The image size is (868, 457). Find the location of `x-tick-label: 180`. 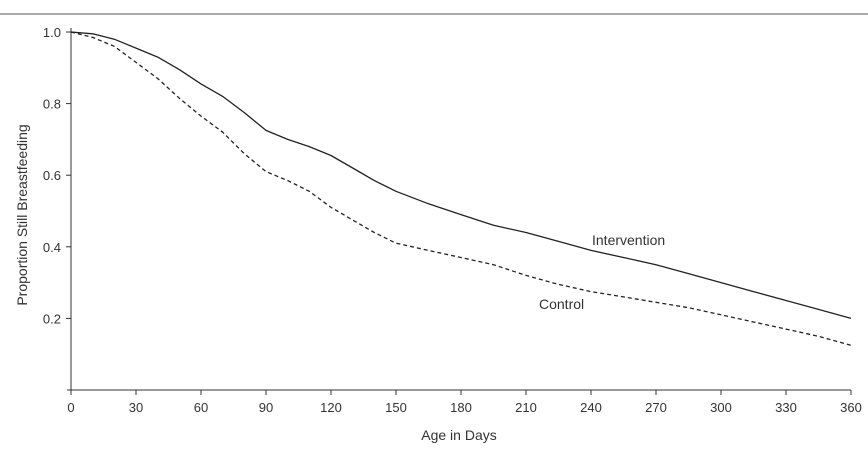

x-tick-label: 180 is located at coordinates (461, 407).